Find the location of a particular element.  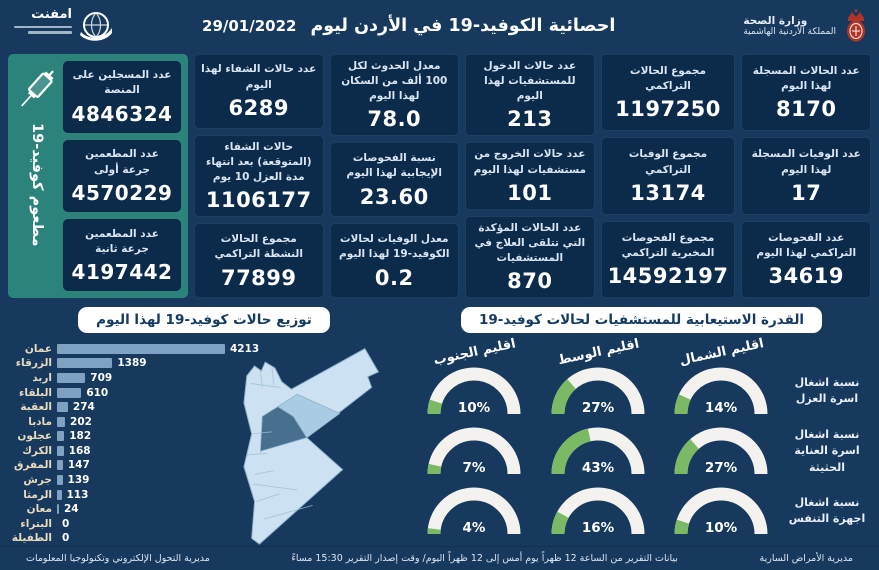

gauge-cell: 27% is located at coordinates (721, 451).